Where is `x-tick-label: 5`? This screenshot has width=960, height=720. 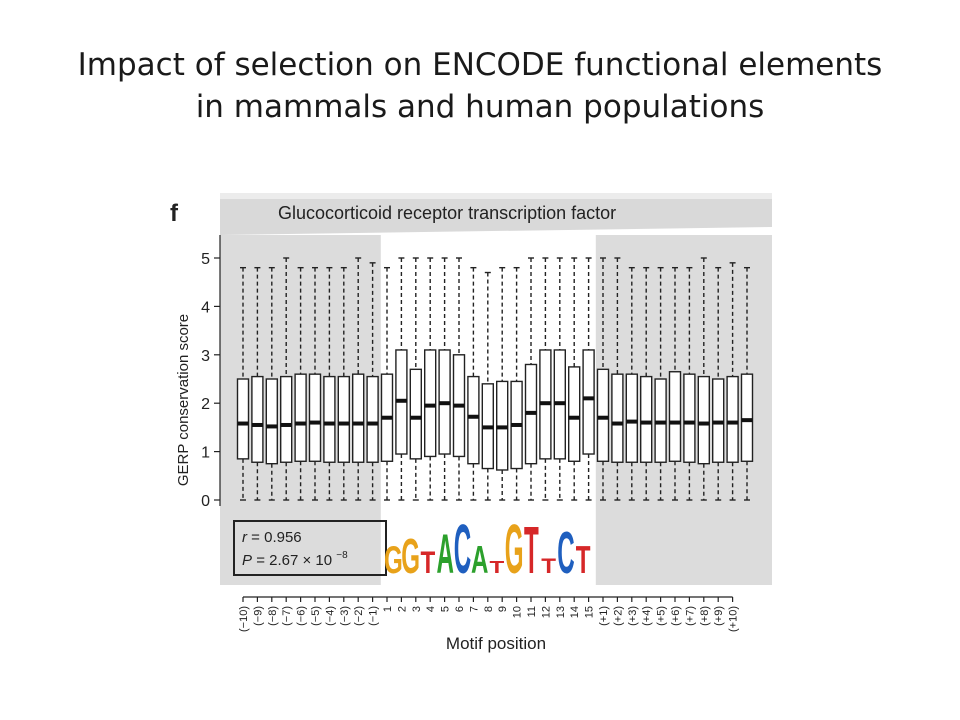 x-tick-label: 5 is located at coordinates (446, 609).